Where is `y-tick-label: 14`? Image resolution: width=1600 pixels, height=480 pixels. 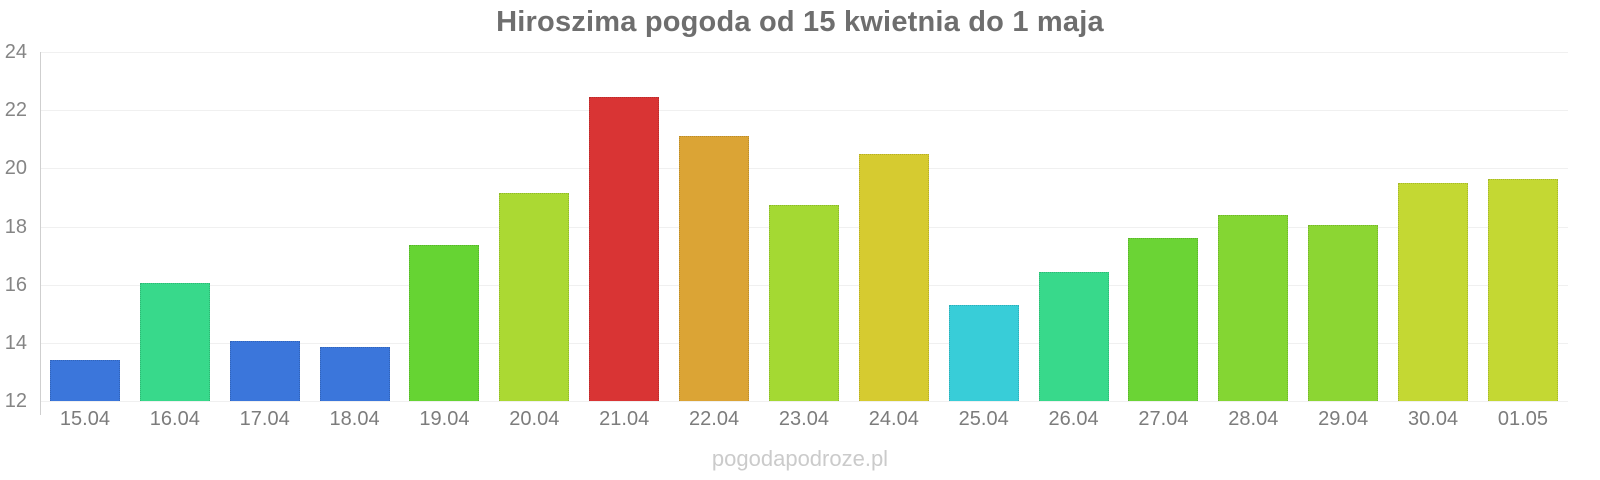 y-tick-label: 14 is located at coordinates (15, 342).